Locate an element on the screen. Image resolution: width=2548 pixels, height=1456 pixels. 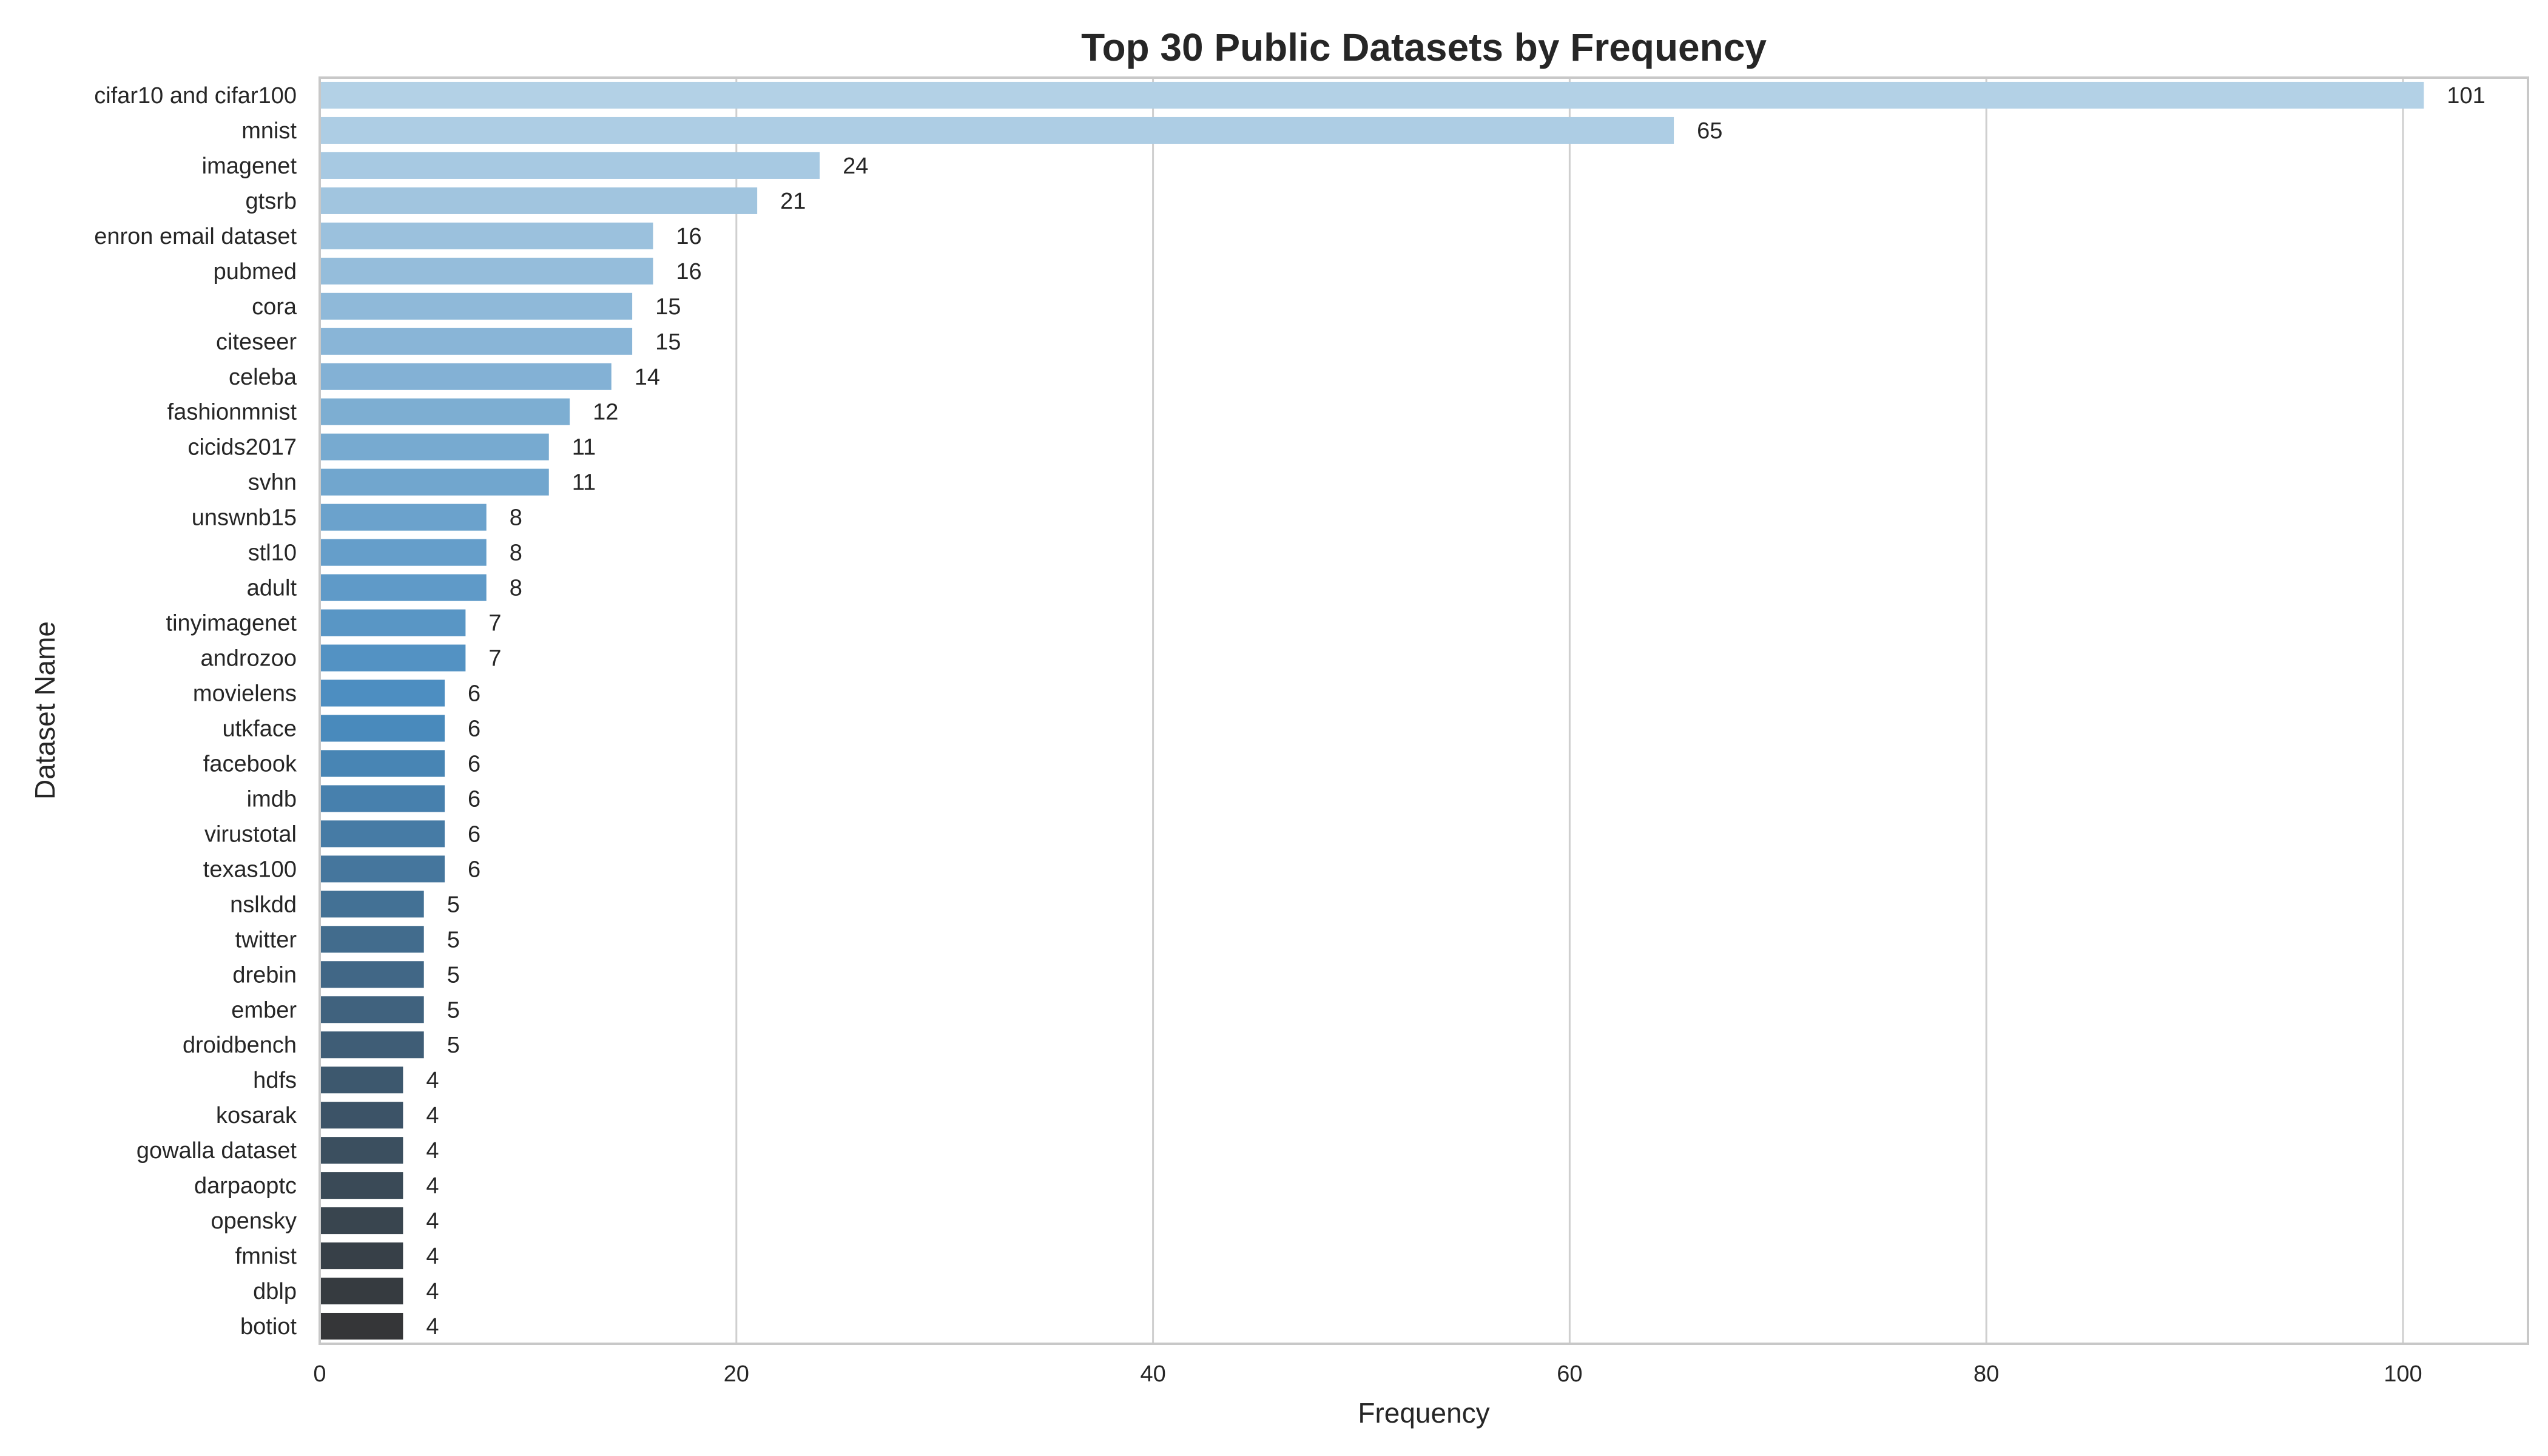
y-tick-label: kosarak is located at coordinates (256, 1115).